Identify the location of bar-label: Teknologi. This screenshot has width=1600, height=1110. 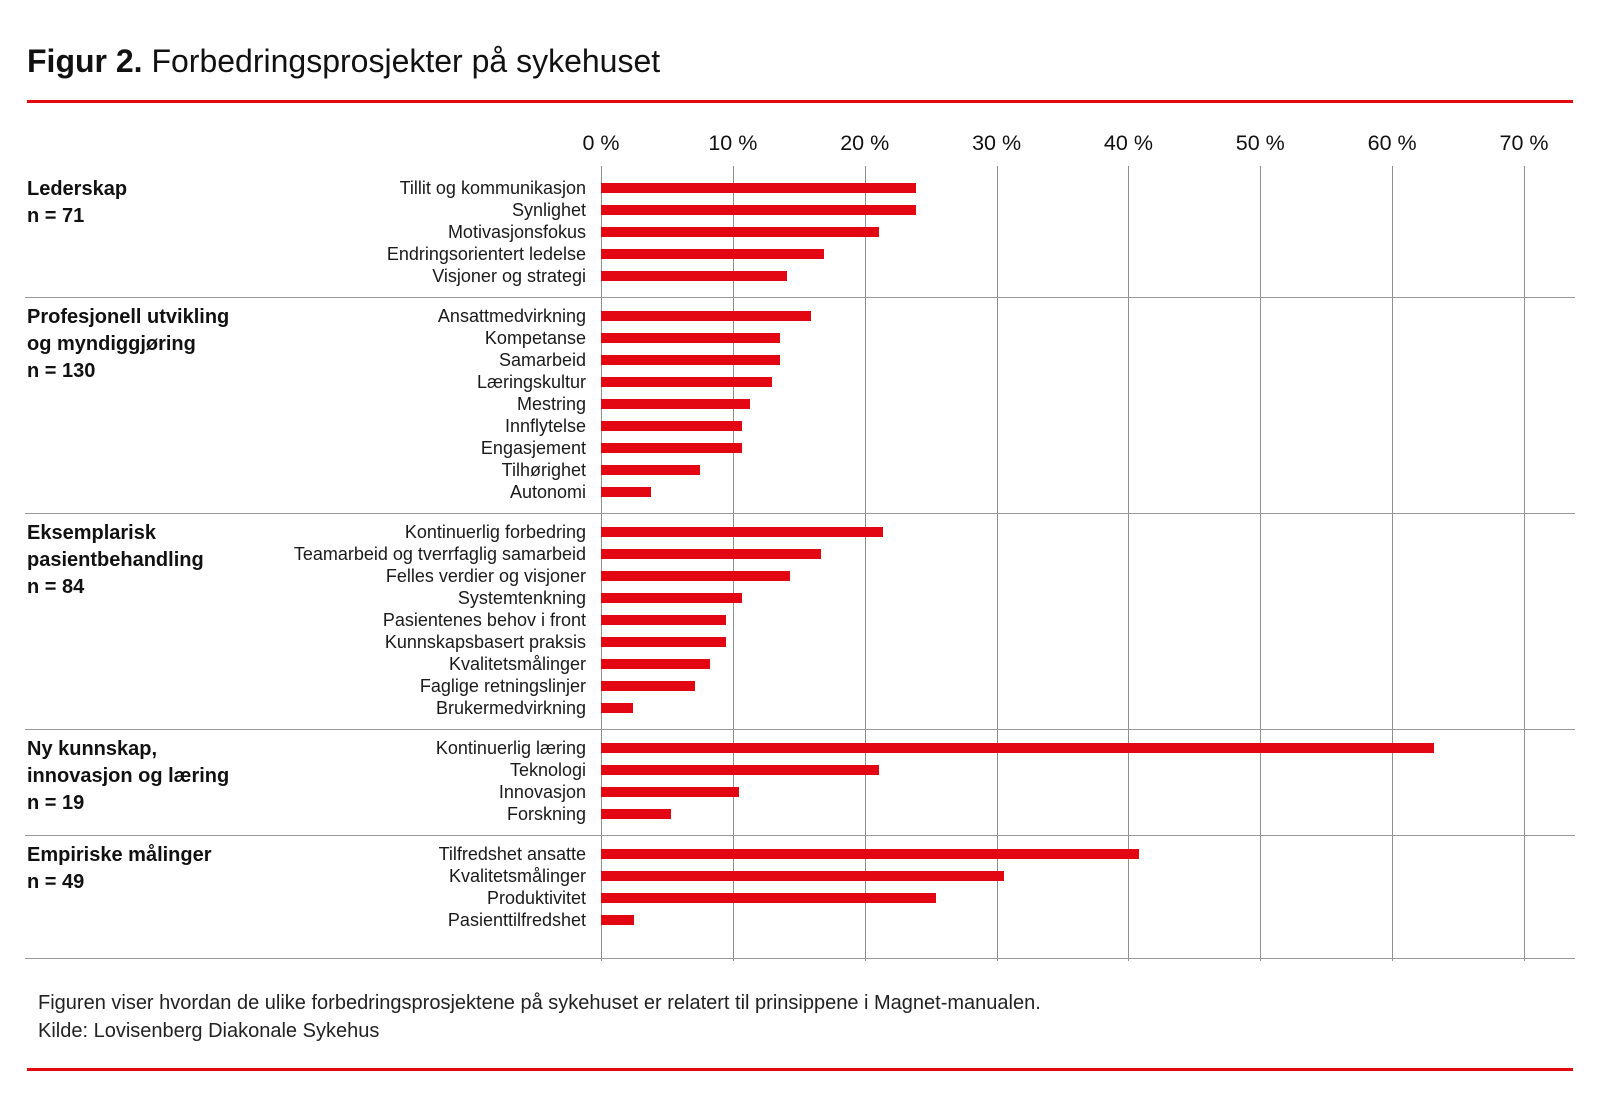
(547, 770).